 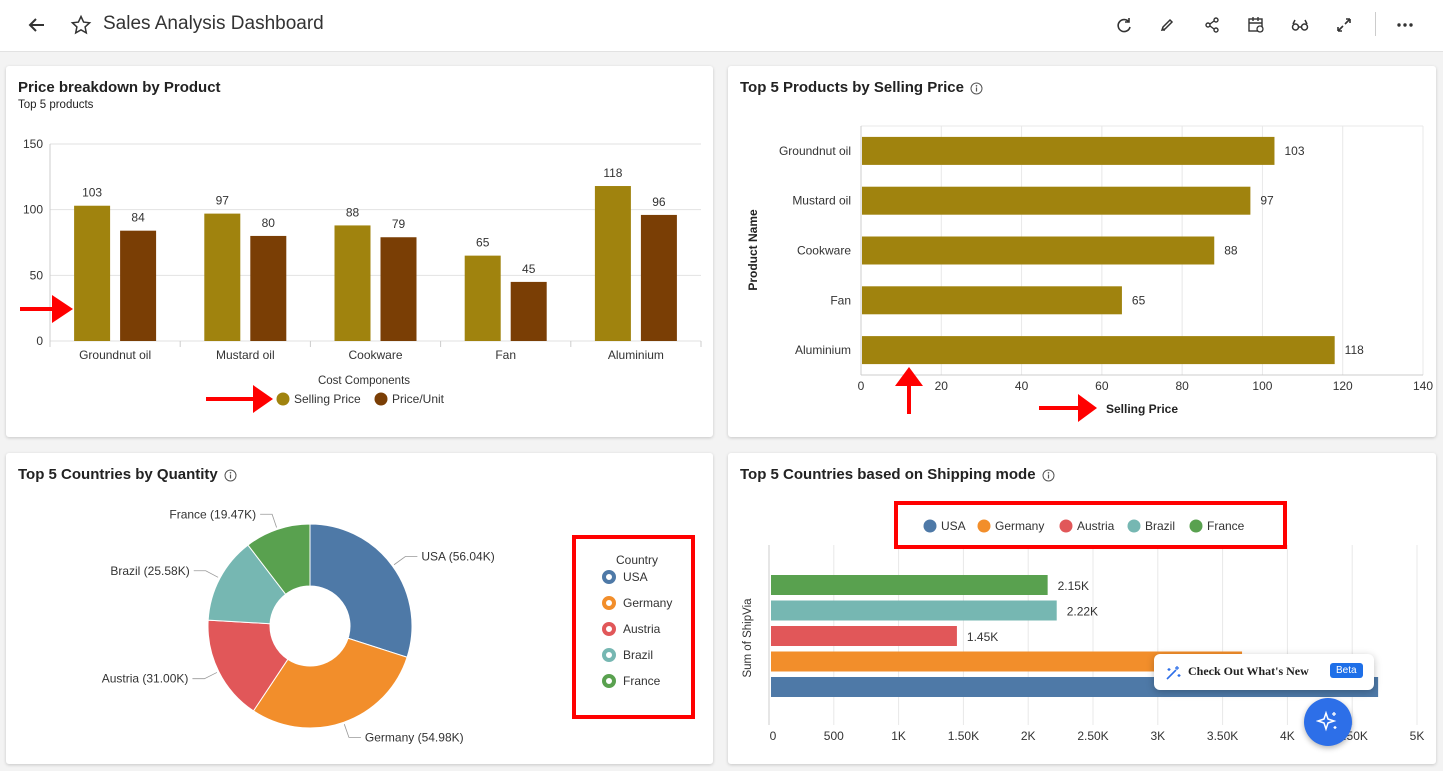 I want to click on data-label: 2.22K, so click(x=1082, y=612).